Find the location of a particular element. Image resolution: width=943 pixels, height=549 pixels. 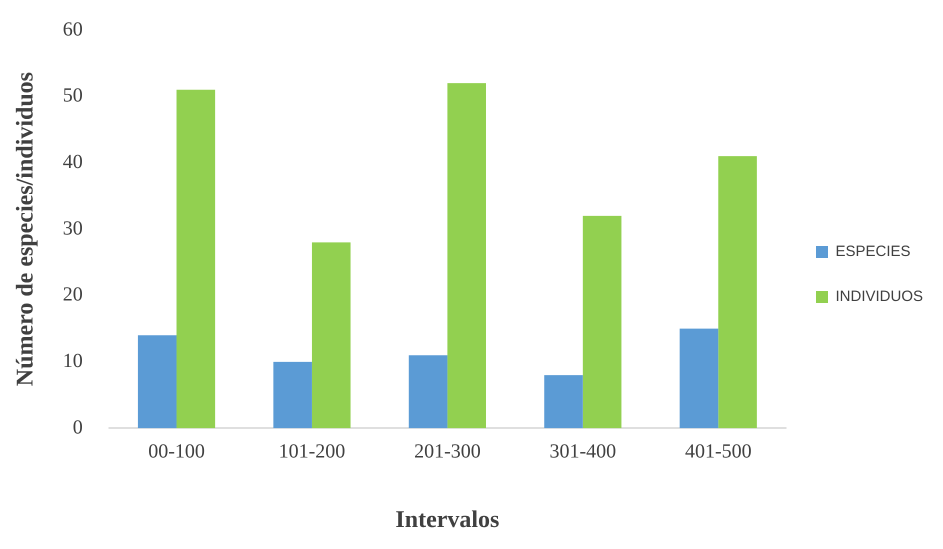

legend-label: INDIVIDUOS is located at coordinates (879, 297).